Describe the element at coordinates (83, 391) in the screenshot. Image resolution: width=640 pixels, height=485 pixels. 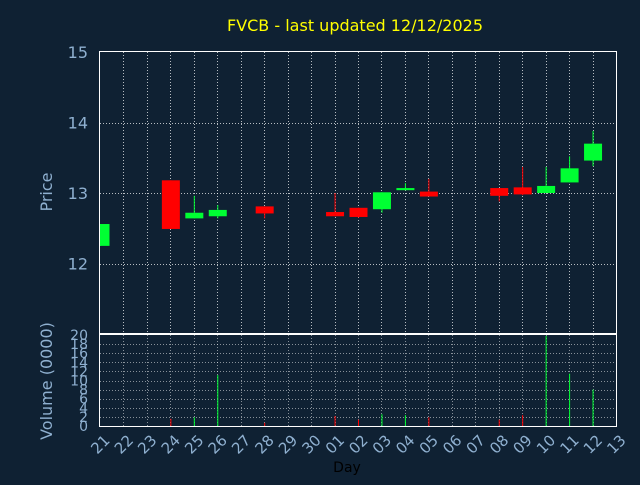
I see `volume-tick-label: 8` at that location.